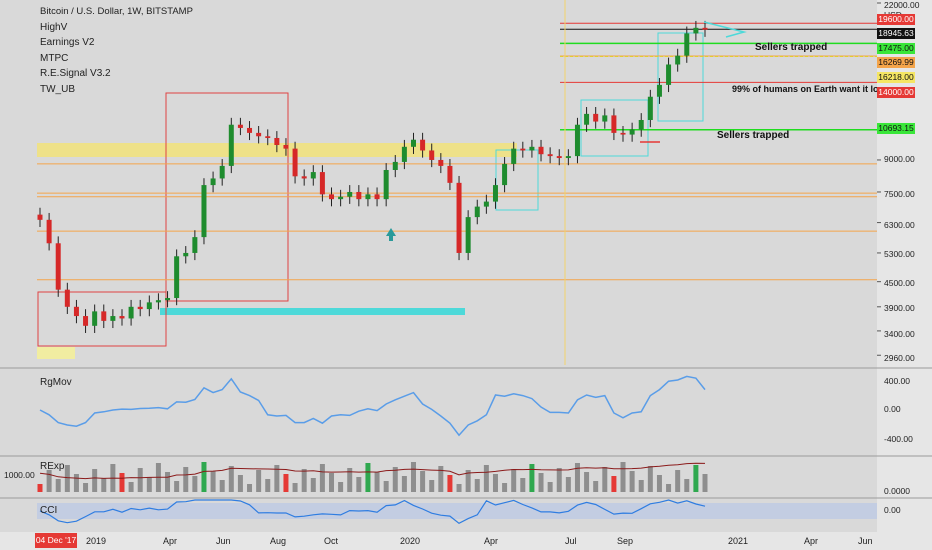  Describe the element at coordinates (813, 89) in the screenshot. I see `annotation-humans-note: 99% of humans on Earth want it lower` at that location.